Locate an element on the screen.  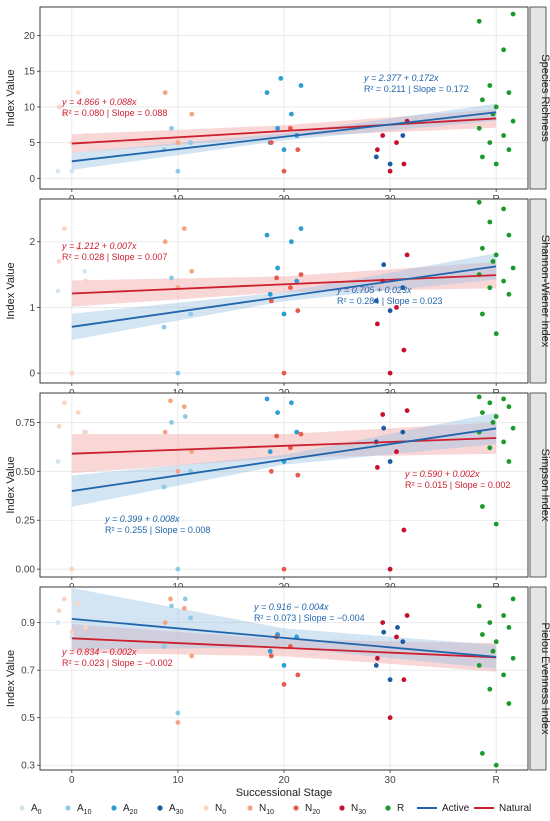
y-tick-label: 15 is located at coordinates (30, 72).